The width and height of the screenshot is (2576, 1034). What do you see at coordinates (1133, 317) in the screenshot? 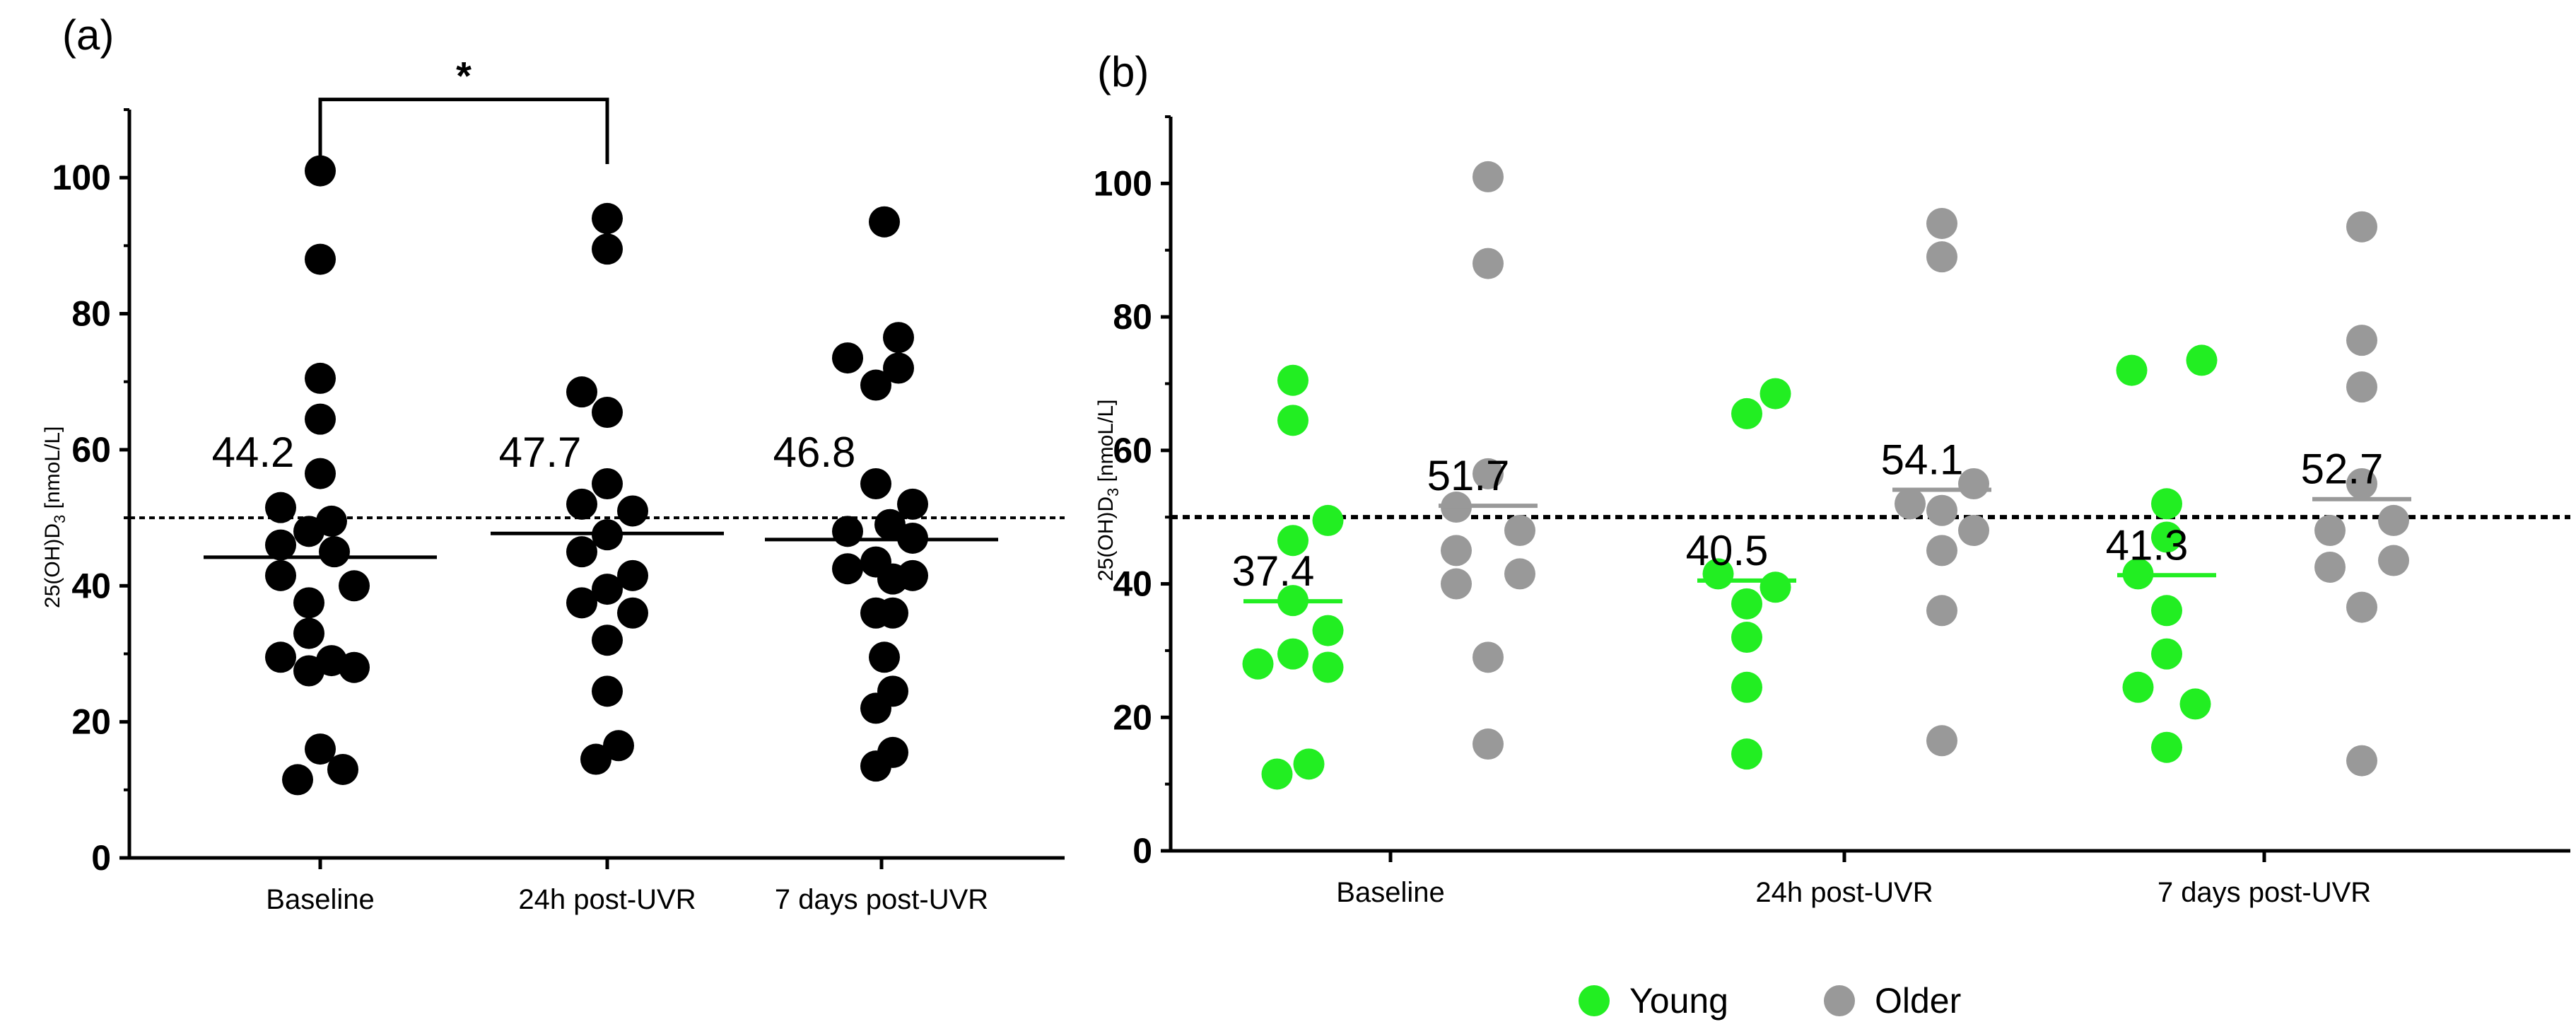
I see `panel-b-y-tick-label-80: 80` at bounding box center [1133, 317].